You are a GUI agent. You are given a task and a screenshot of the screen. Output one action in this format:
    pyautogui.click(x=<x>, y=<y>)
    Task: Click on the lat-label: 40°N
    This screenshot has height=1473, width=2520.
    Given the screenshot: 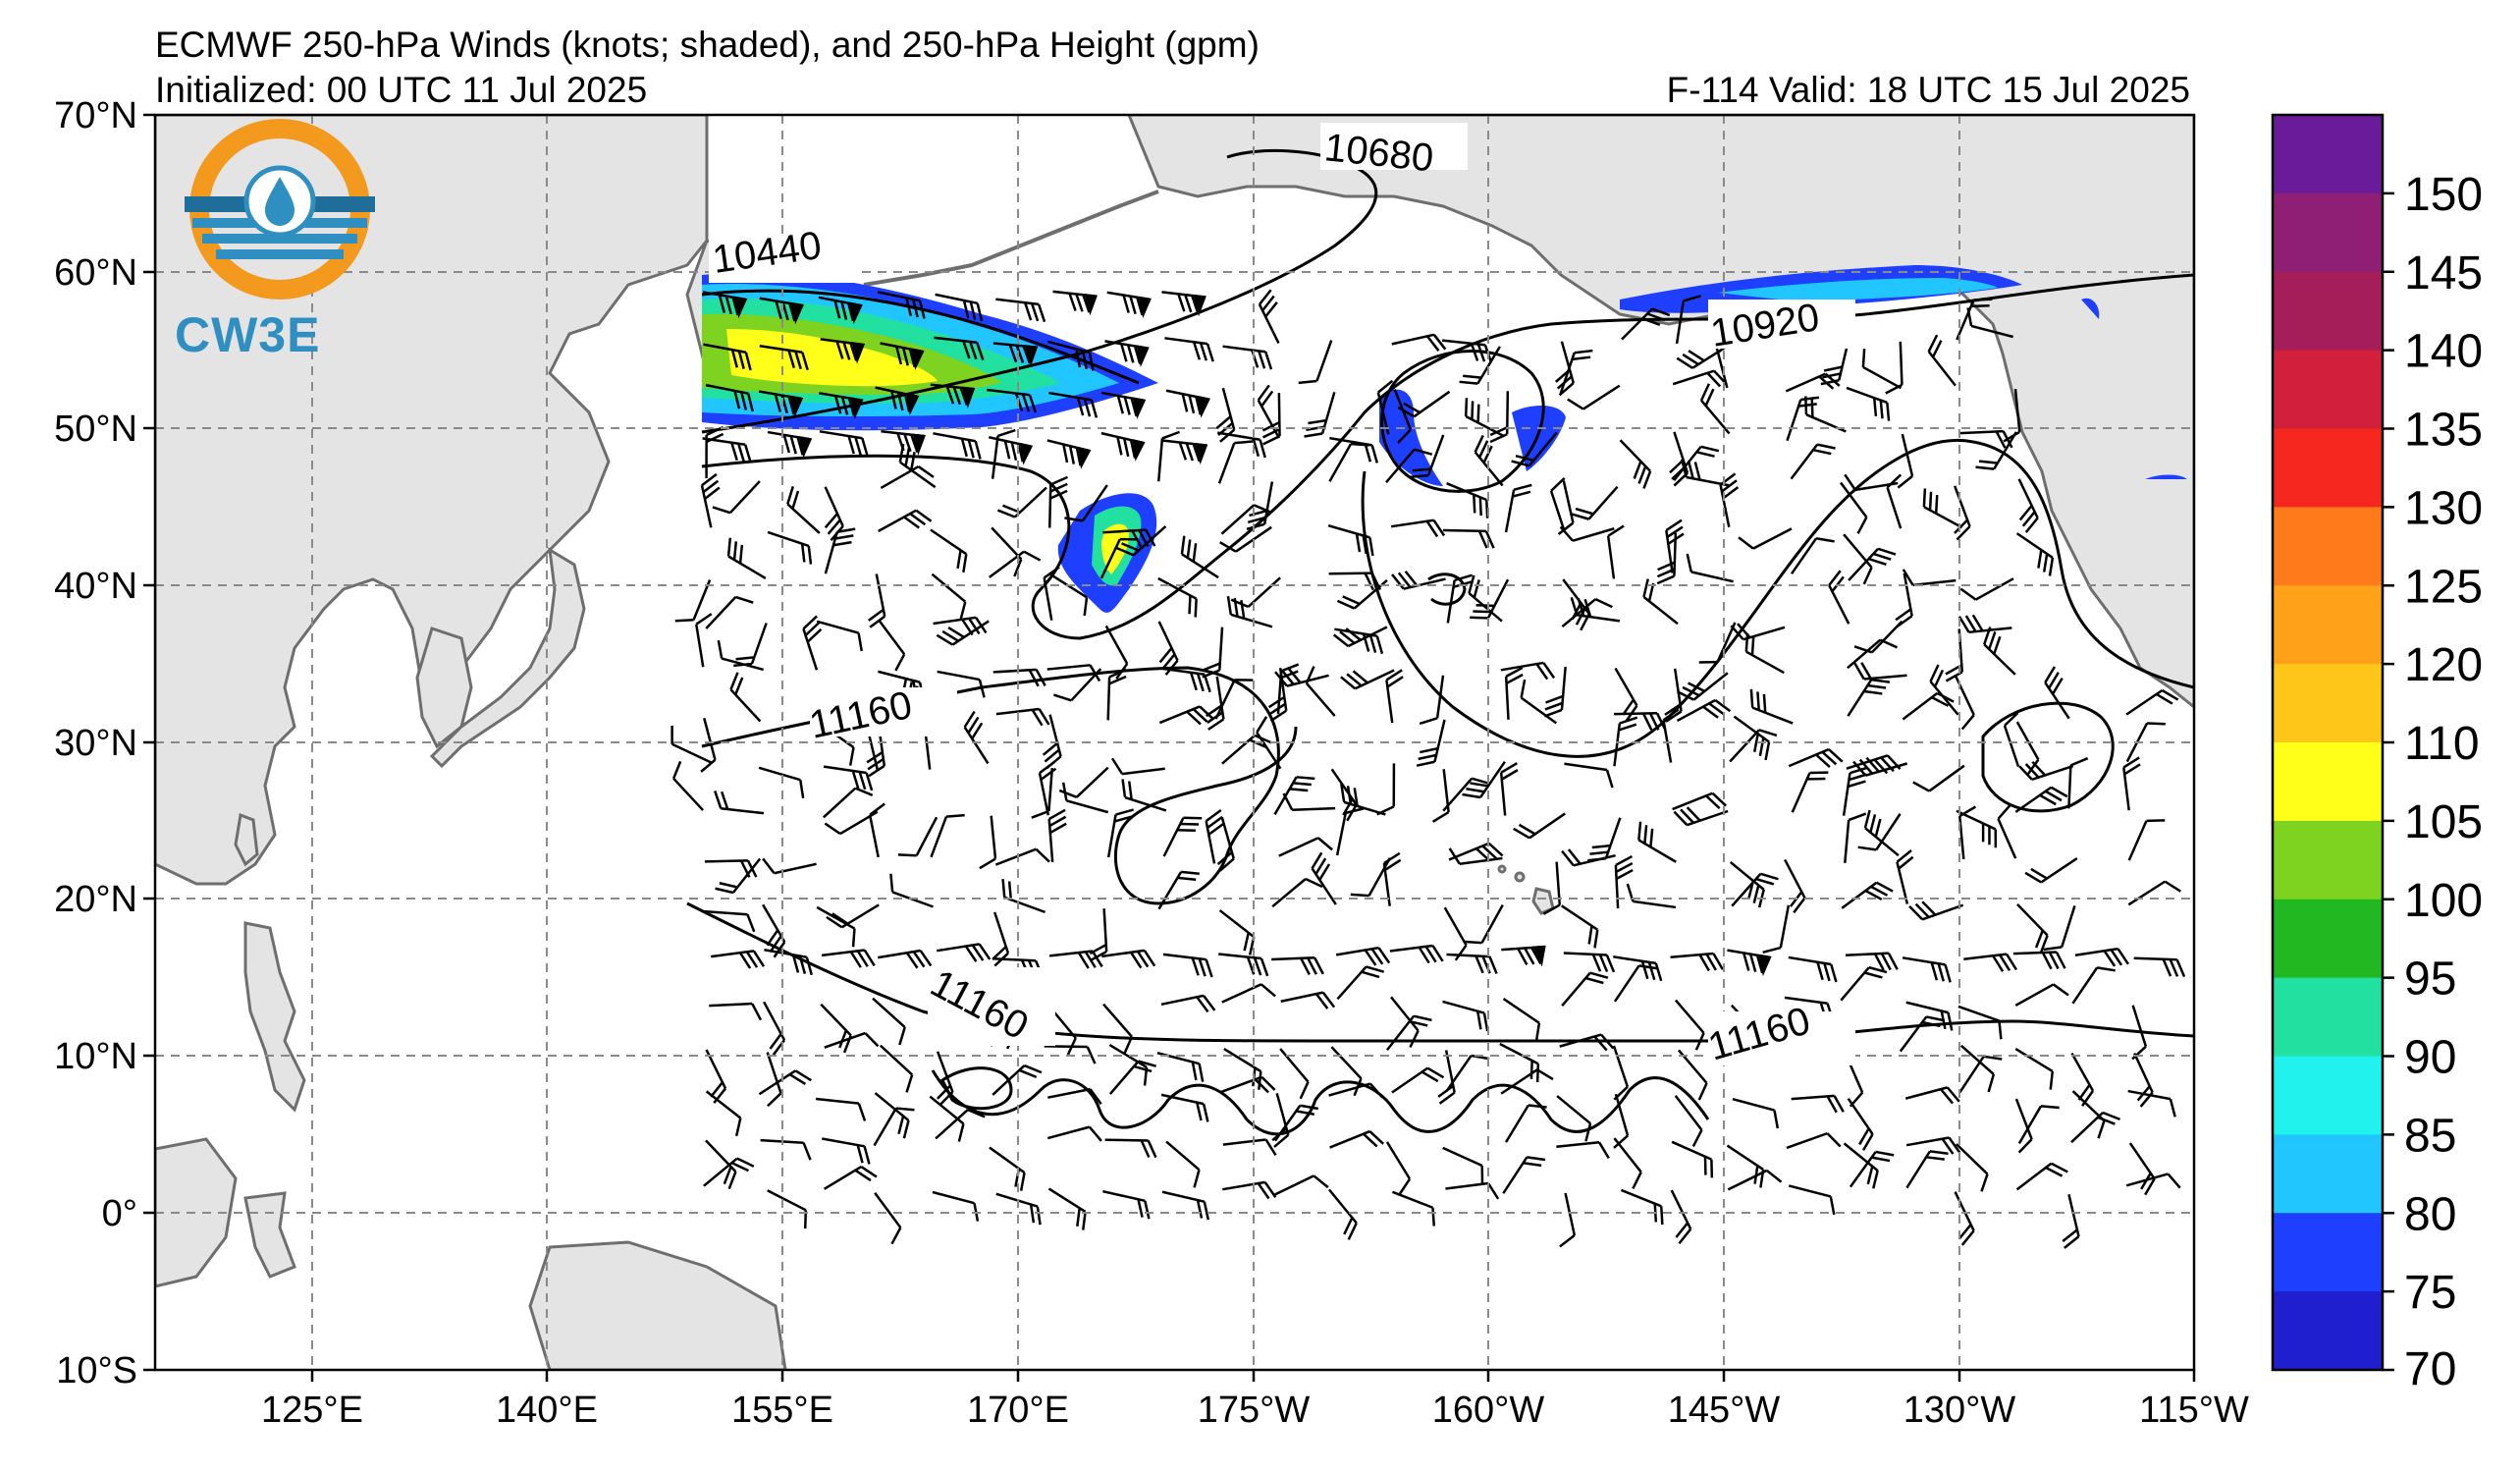 What is the action you would take?
    pyautogui.click(x=95, y=586)
    